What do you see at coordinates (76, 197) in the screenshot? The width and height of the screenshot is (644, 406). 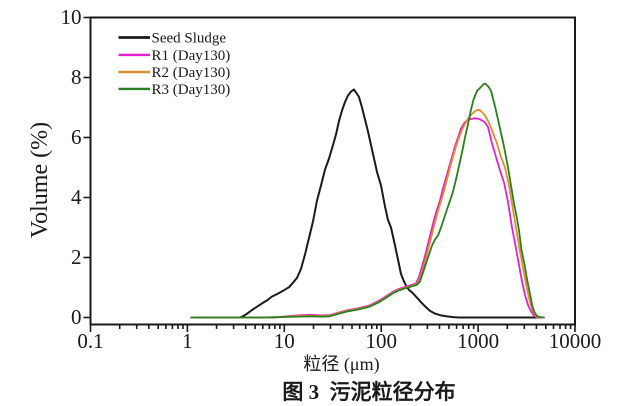 I see `svg-text: 4` at bounding box center [76, 197].